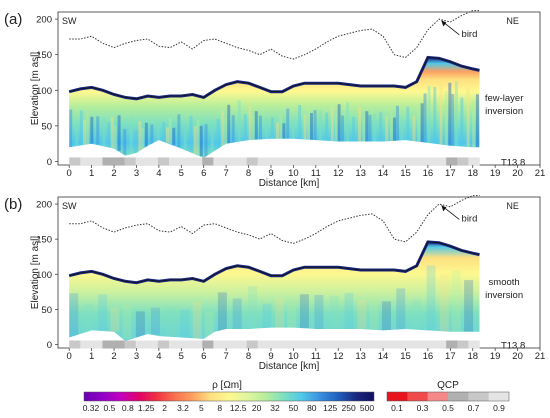  What do you see at coordinates (428, 356) in the screenshot?
I see `x-tick-label: 16` at bounding box center [428, 356].